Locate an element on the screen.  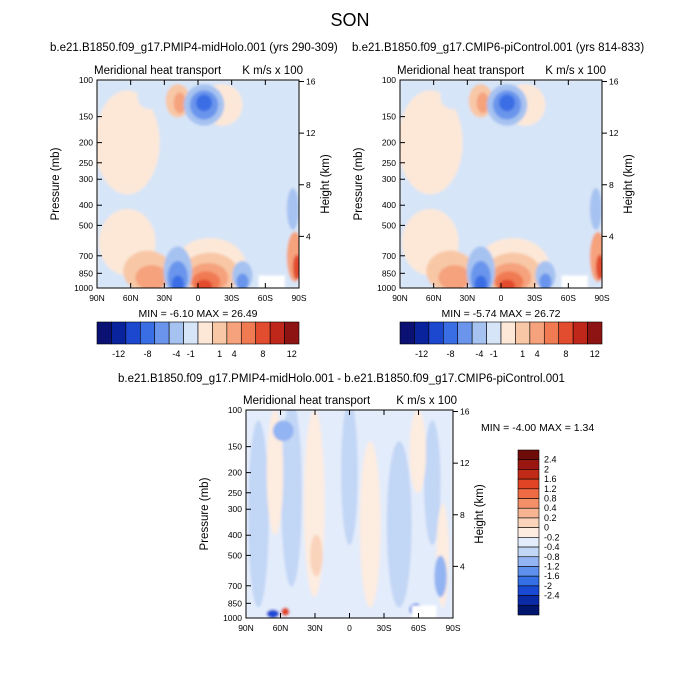
y-tick-label: 400 is located at coordinates (389, 205).